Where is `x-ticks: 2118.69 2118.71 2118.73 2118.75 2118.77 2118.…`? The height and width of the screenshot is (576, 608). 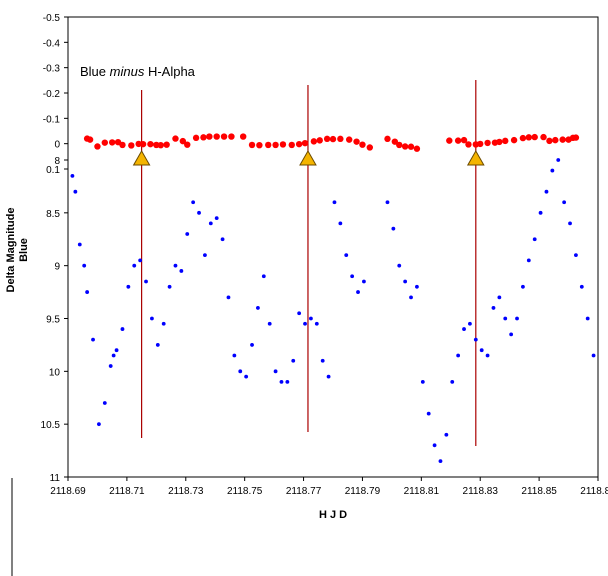
x-ticks: 2118.69 2118.71 2118.73 2118.75 2118.77 2118.… is located at coordinates (329, 487).